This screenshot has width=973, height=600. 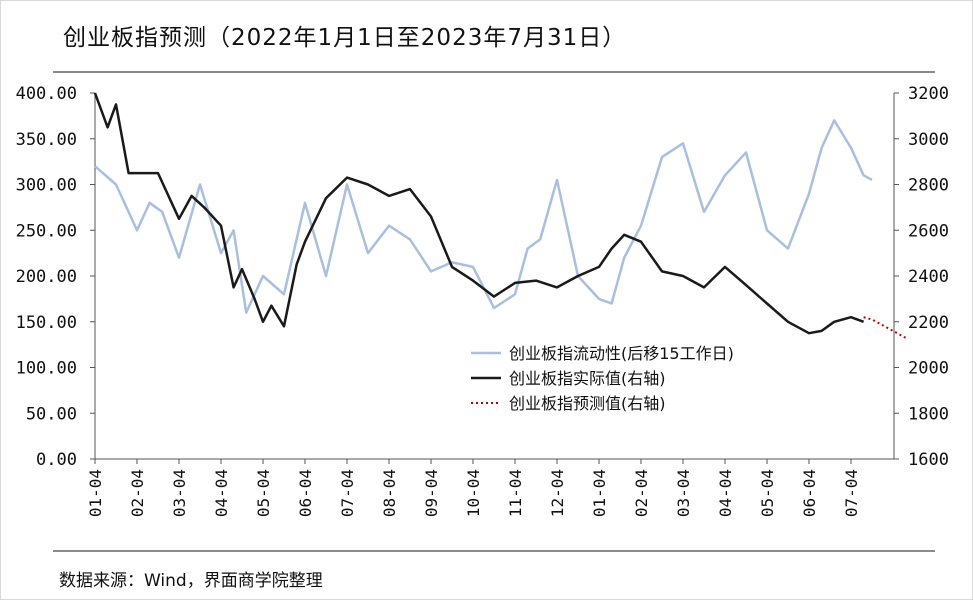 I want to click on legend-label: 创业板指实际值(右轴), so click(x=587, y=378).